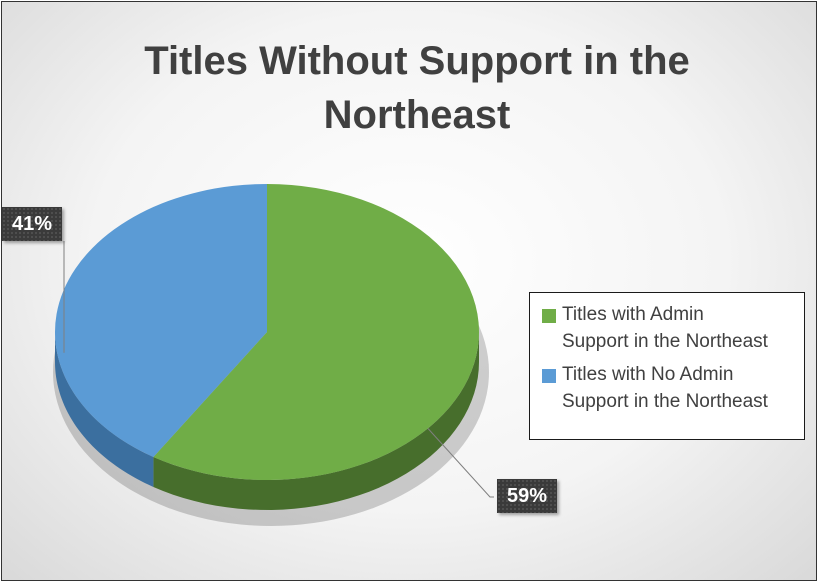  I want to click on data-label-no-admin: 41%, so click(32, 224).